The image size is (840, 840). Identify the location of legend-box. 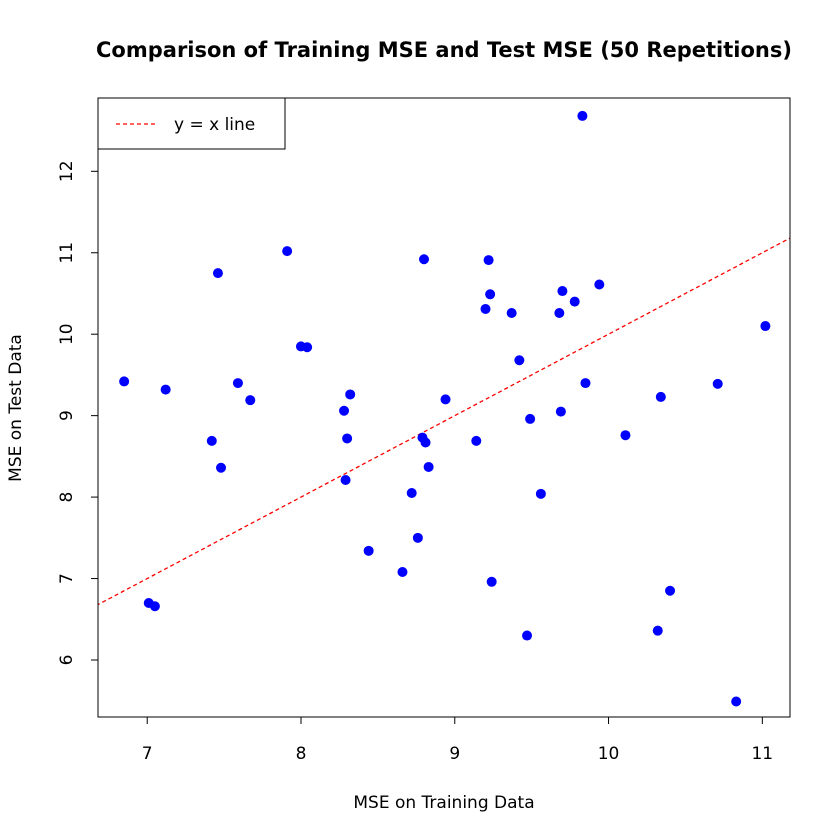
(191, 123).